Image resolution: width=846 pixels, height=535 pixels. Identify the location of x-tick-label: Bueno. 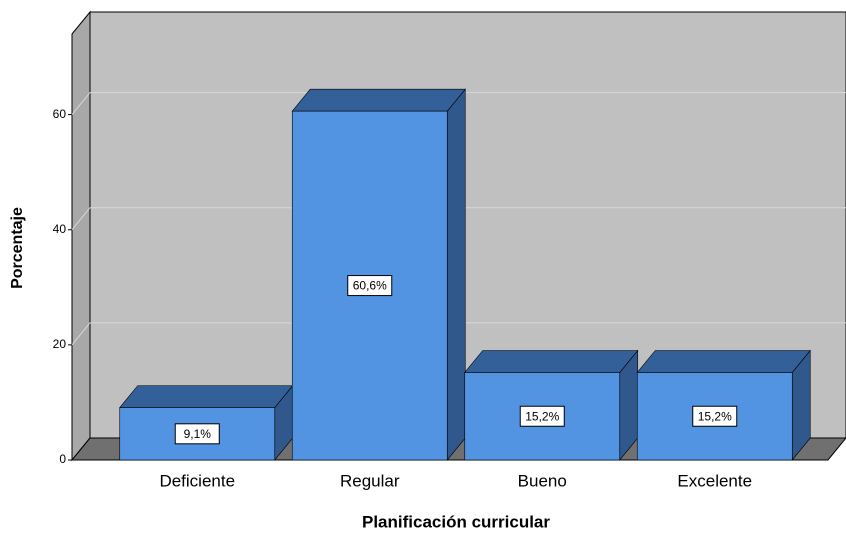
(542, 480).